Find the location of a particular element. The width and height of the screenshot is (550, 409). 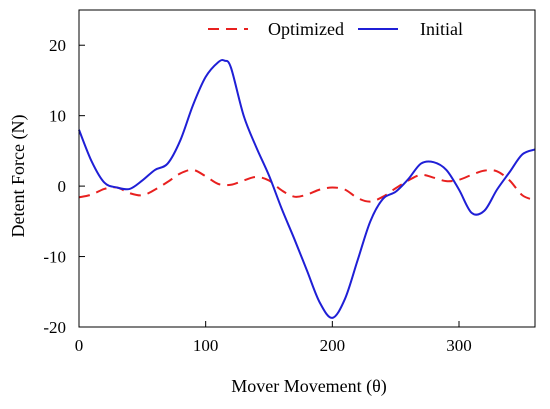

x-tick-label: 200 is located at coordinates (333, 345).